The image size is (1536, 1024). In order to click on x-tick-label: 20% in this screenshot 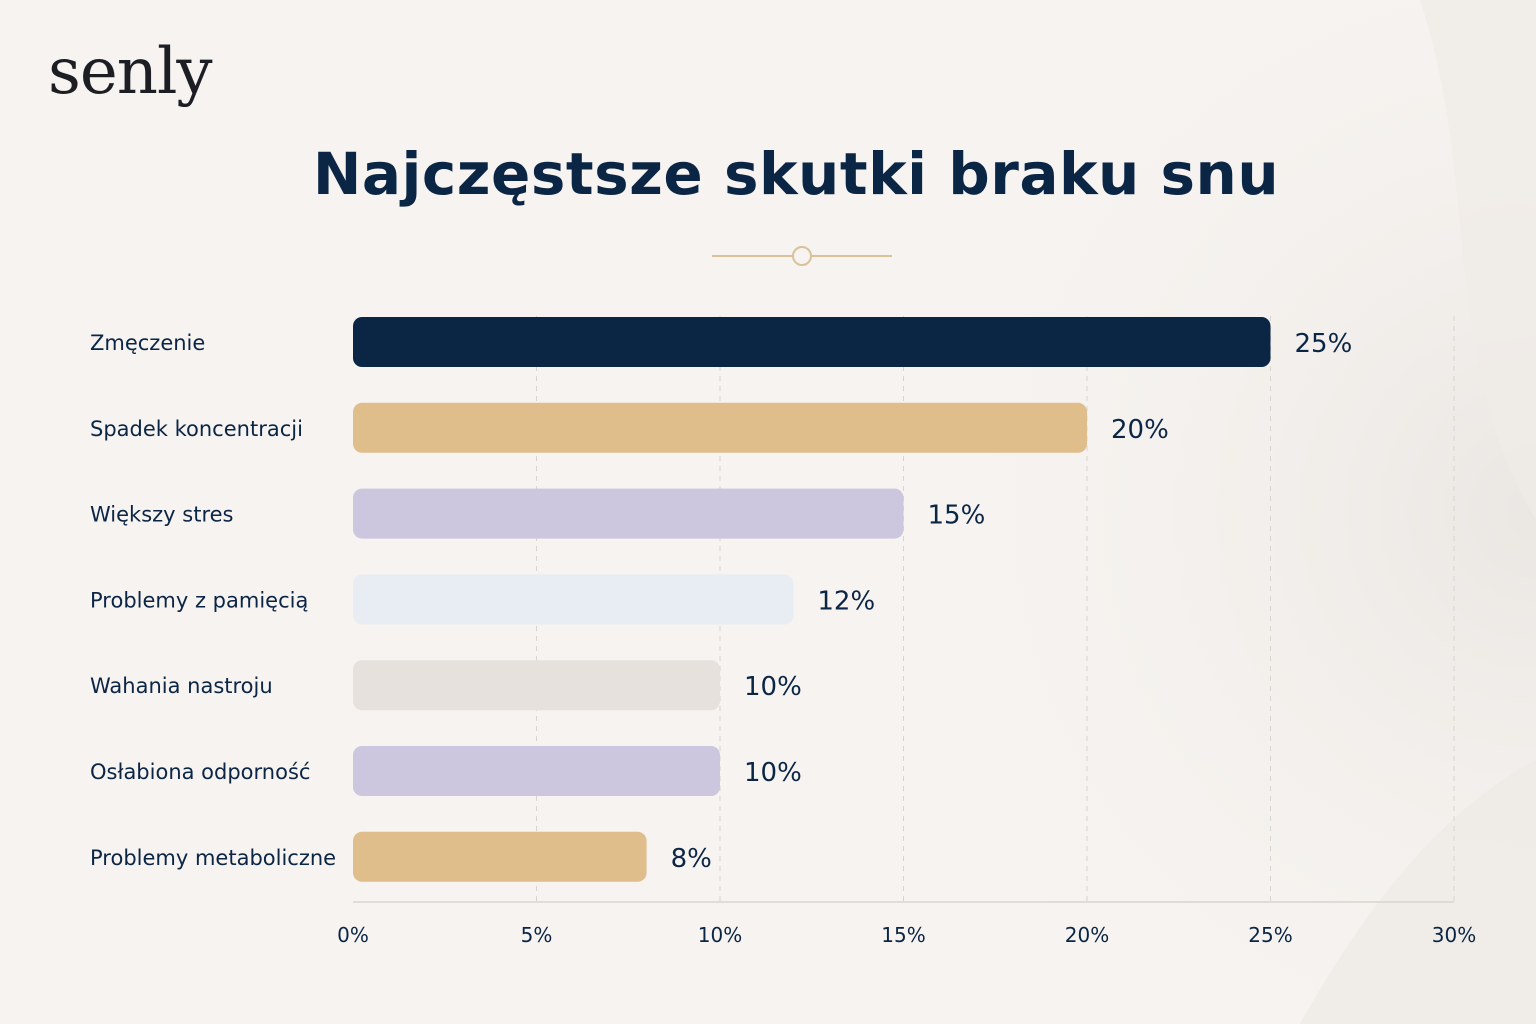, I will do `click(1087, 935)`.